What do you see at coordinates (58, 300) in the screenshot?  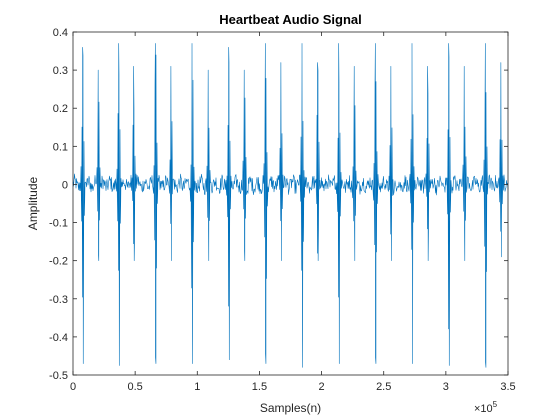 I see `y-tick-label: -0.3` at bounding box center [58, 300].